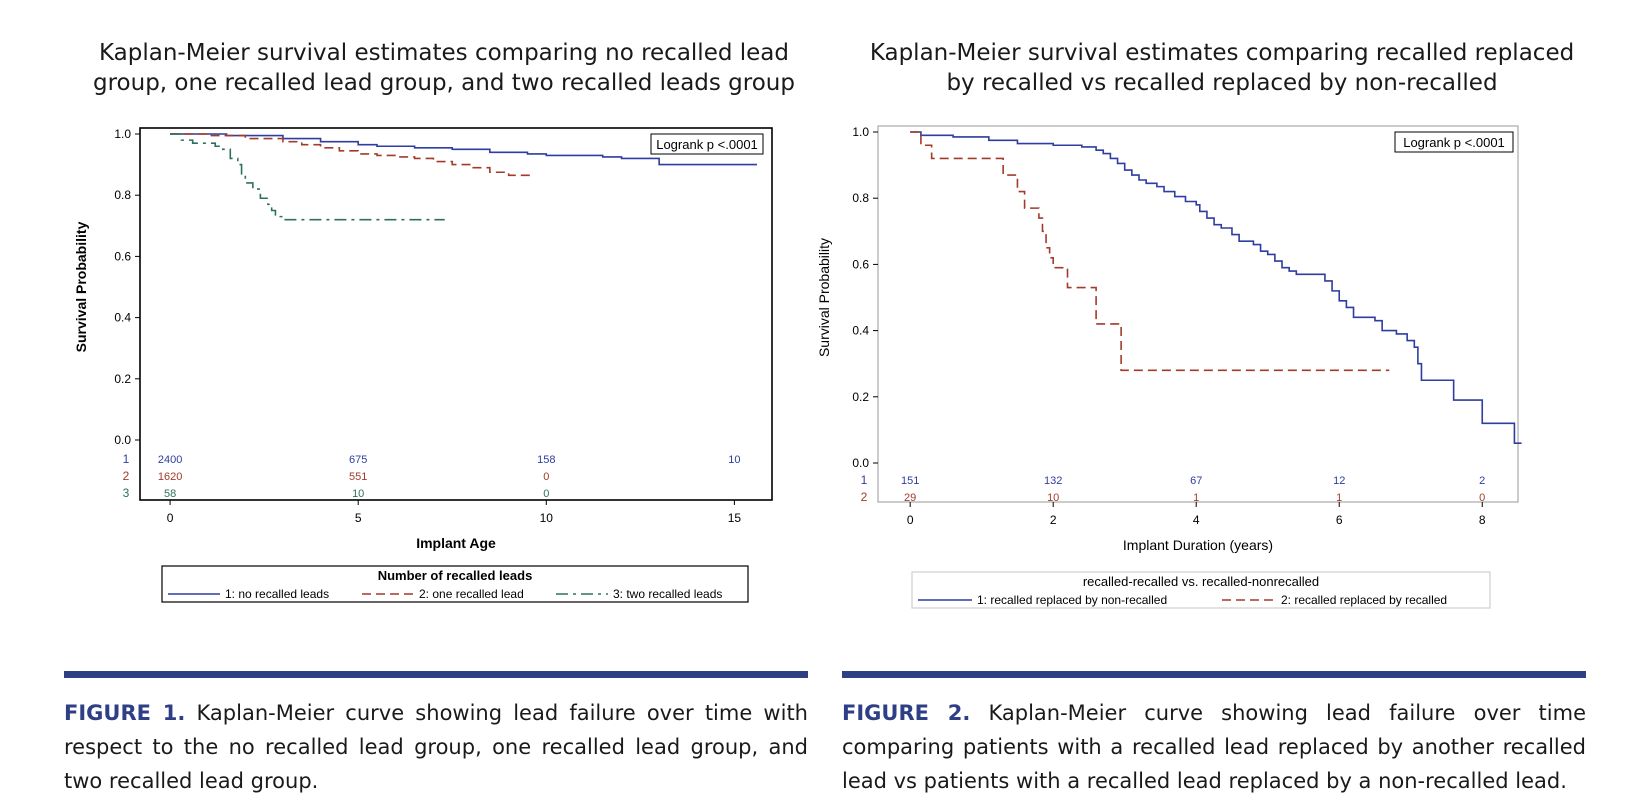 Image resolution: width=1626 pixels, height=806 pixels. Describe the element at coordinates (860, 463) in the screenshot. I see `chart2-ytick-label: 0.0` at that location.